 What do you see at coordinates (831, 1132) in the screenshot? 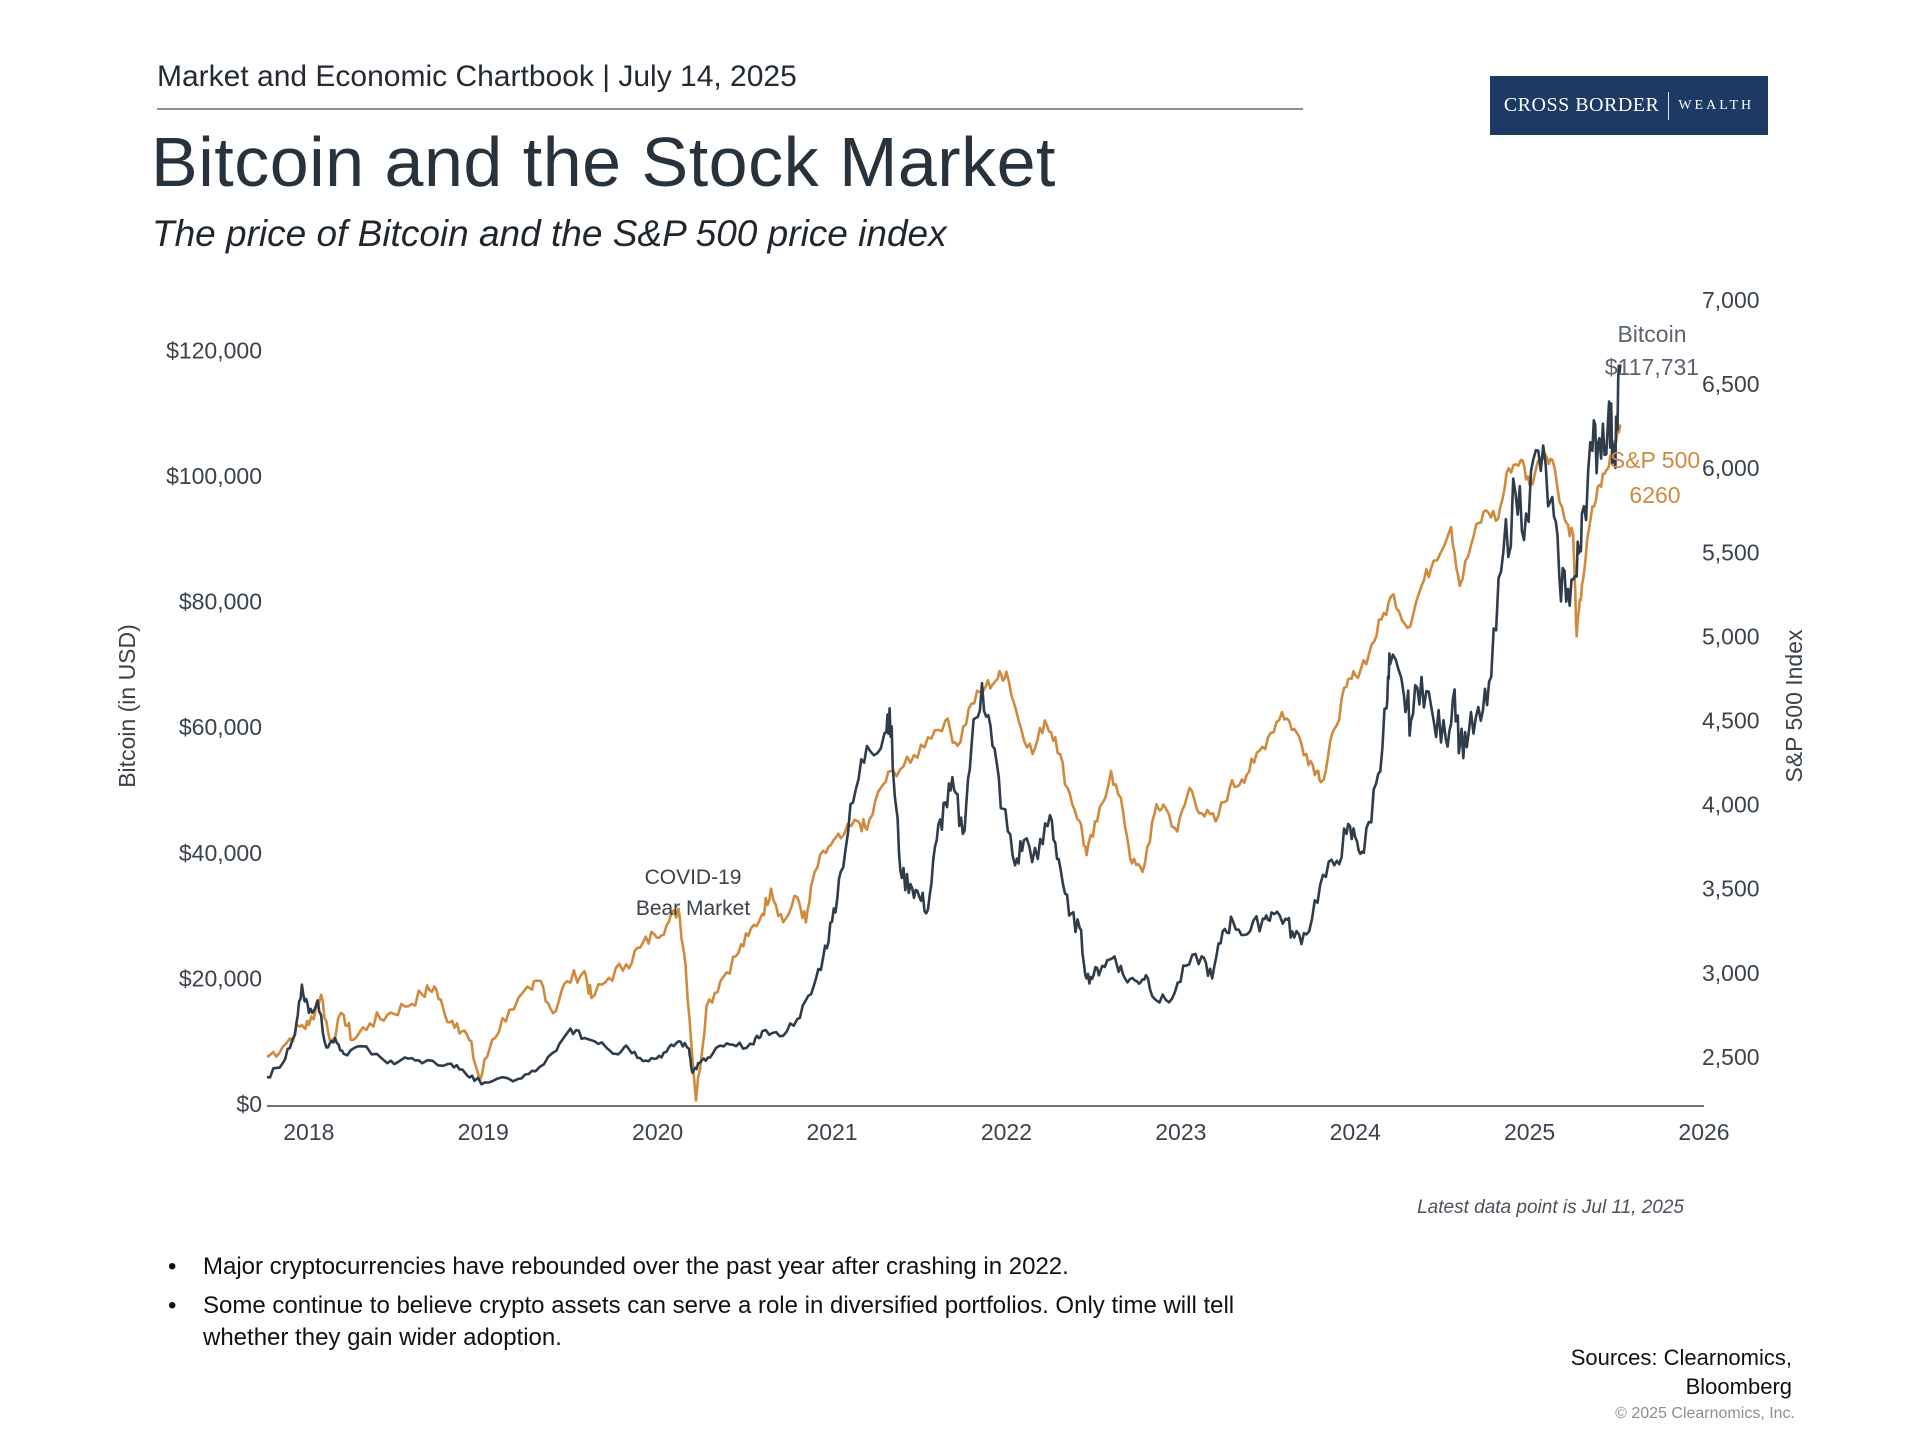
I see `x-tick-label: 2021` at bounding box center [831, 1132].